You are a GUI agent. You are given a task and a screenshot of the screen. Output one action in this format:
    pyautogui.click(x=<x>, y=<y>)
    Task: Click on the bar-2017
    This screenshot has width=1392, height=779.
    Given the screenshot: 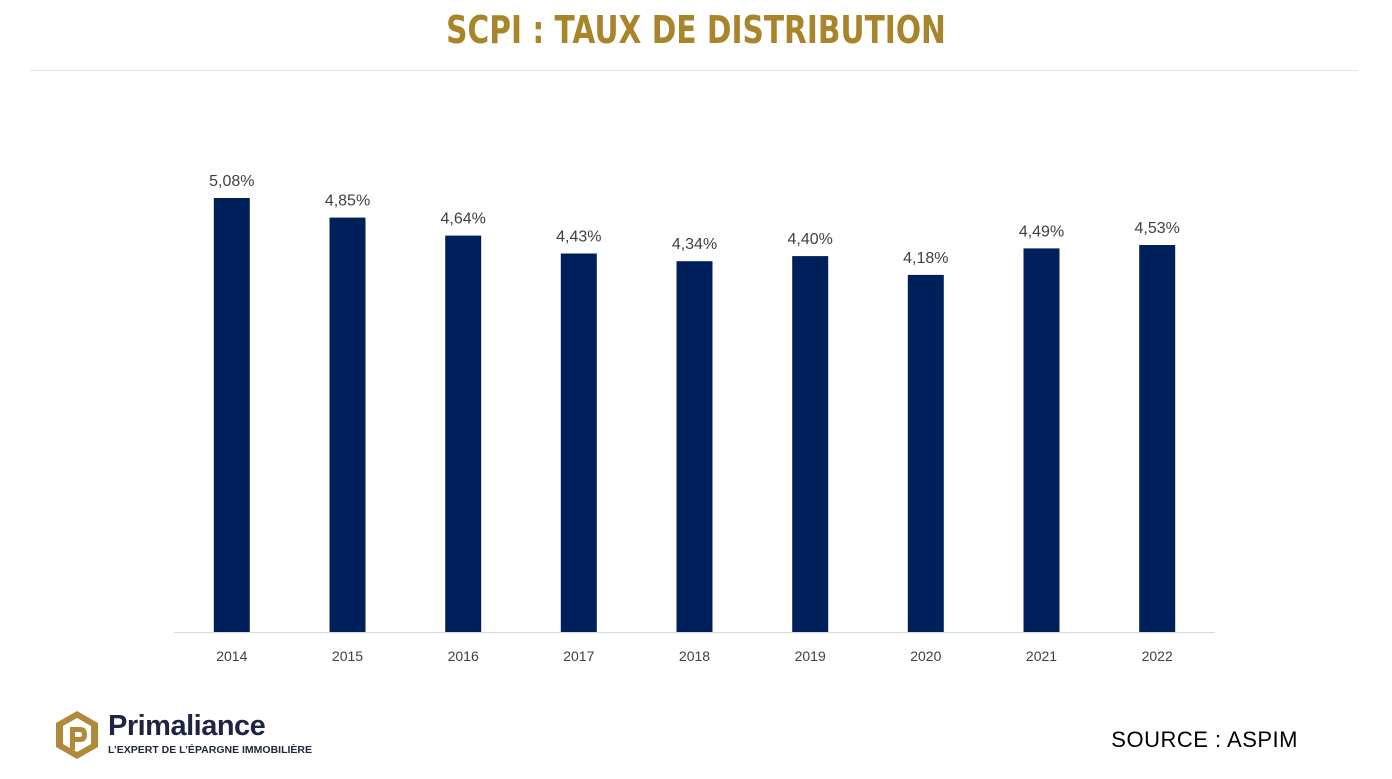 What is the action you would take?
    pyautogui.click(x=578, y=442)
    